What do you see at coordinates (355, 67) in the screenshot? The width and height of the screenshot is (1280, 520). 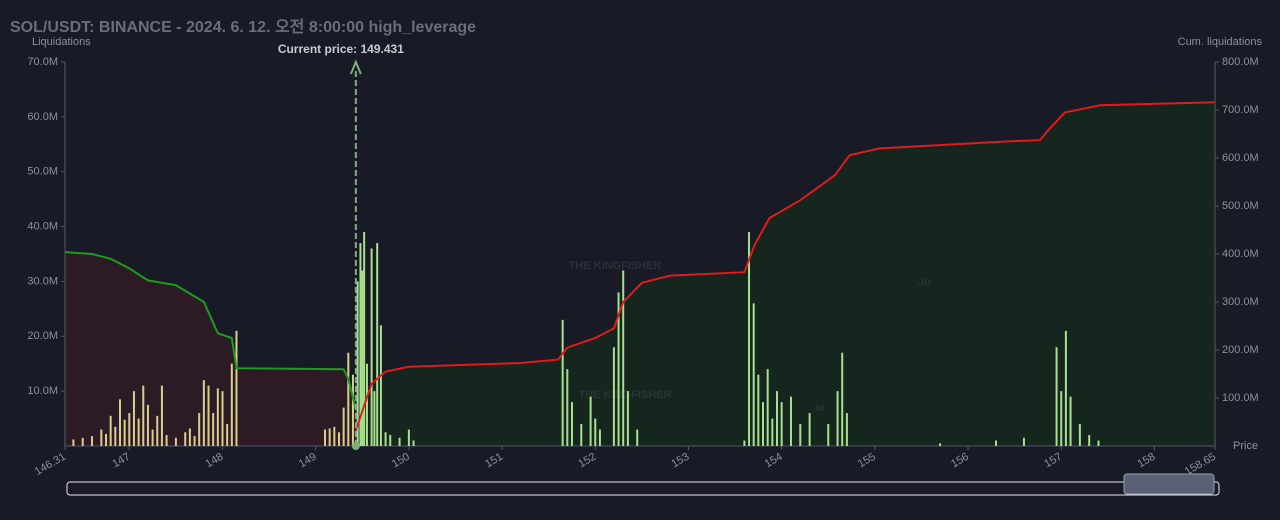 I see `current-price-arrow` at bounding box center [355, 67].